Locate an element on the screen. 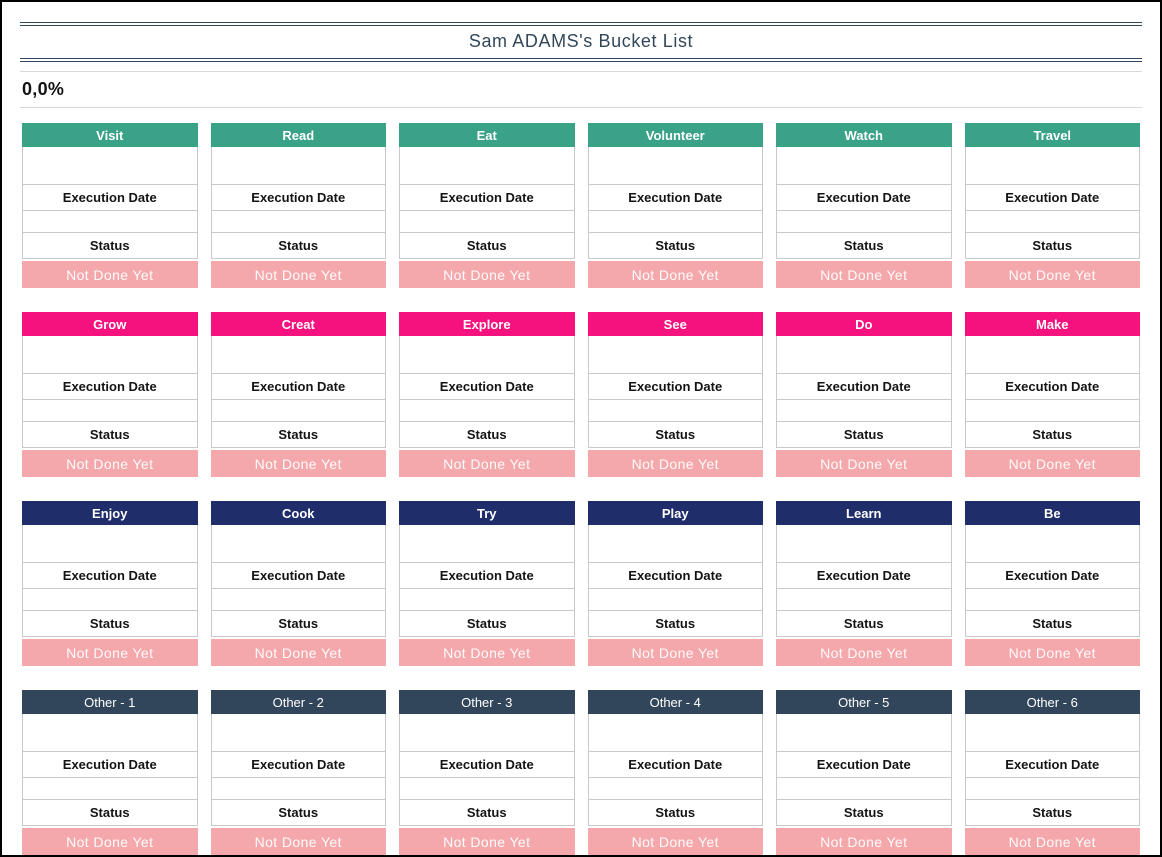  card-title: Grow is located at coordinates (110, 324).